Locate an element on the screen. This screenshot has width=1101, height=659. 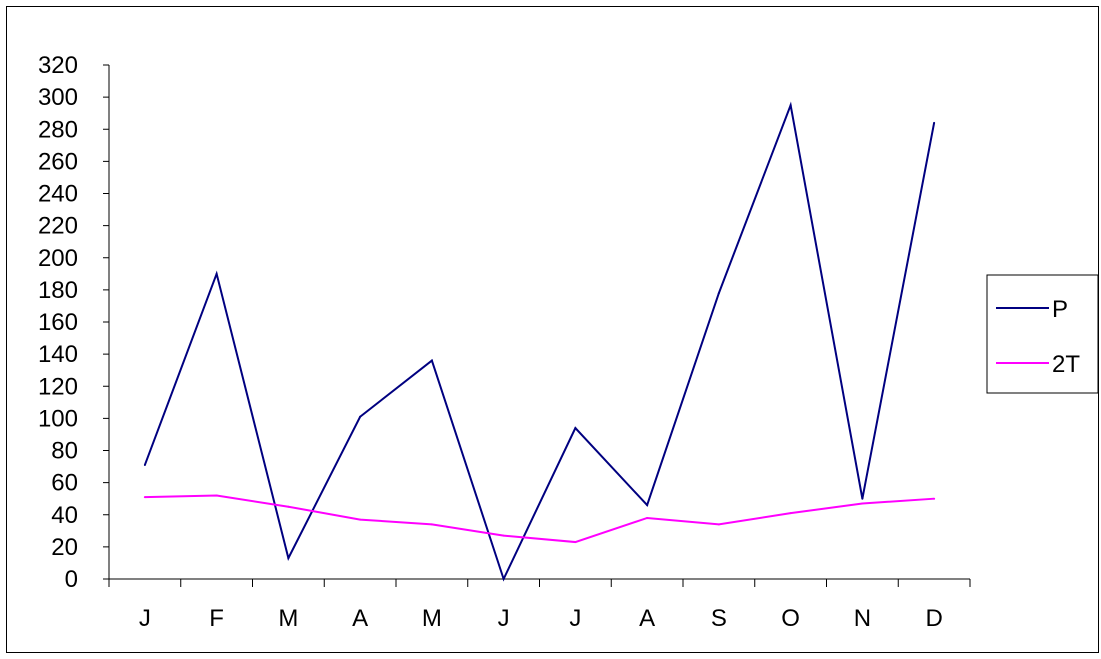
y-tick-label: 100 is located at coordinates (58, 418).